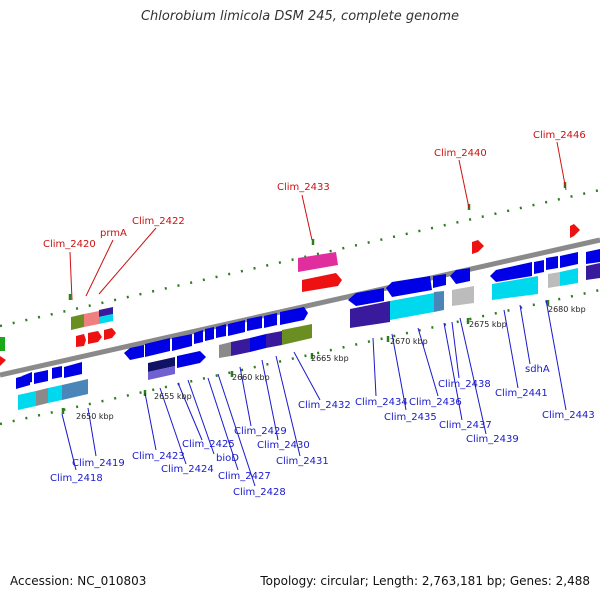 This screenshot has height=600, width=600. Describe the element at coordinates (537, 369) in the screenshot. I see `gene-label-sdhA: sdhA` at that location.